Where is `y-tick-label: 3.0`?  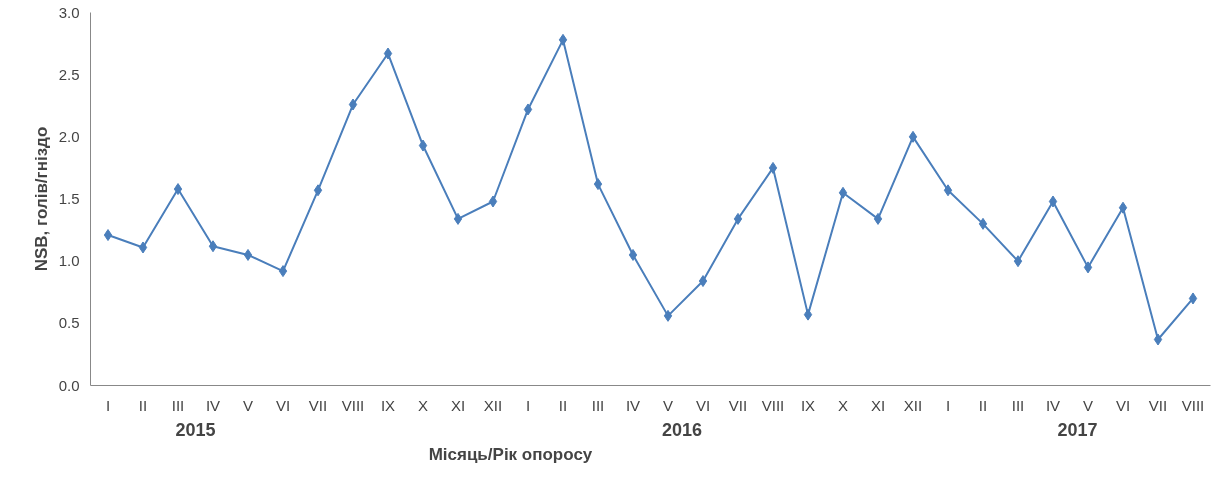 y-tick-label: 3.0 is located at coordinates (69, 12).